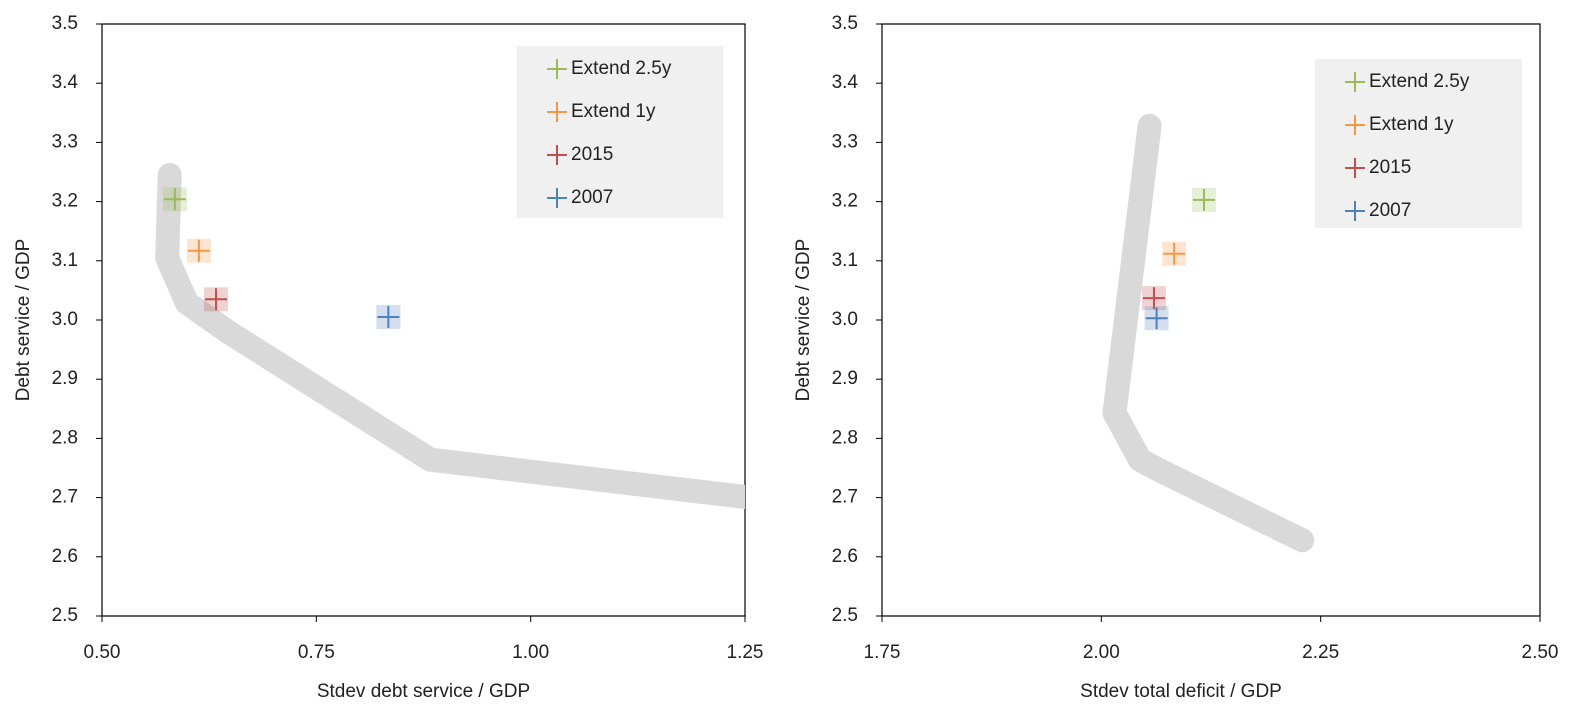 The width and height of the screenshot is (1585, 710). Describe the element at coordinates (1208, 333) in the screenshot. I see `frontier-line` at that location.